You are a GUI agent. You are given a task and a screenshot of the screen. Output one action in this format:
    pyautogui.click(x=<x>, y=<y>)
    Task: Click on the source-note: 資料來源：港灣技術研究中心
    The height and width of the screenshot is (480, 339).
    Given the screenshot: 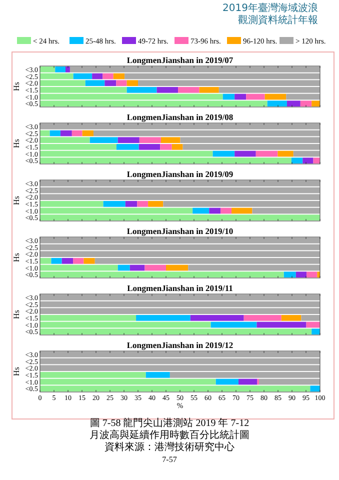 What is the action you would take?
    pyautogui.click(x=169, y=447)
    